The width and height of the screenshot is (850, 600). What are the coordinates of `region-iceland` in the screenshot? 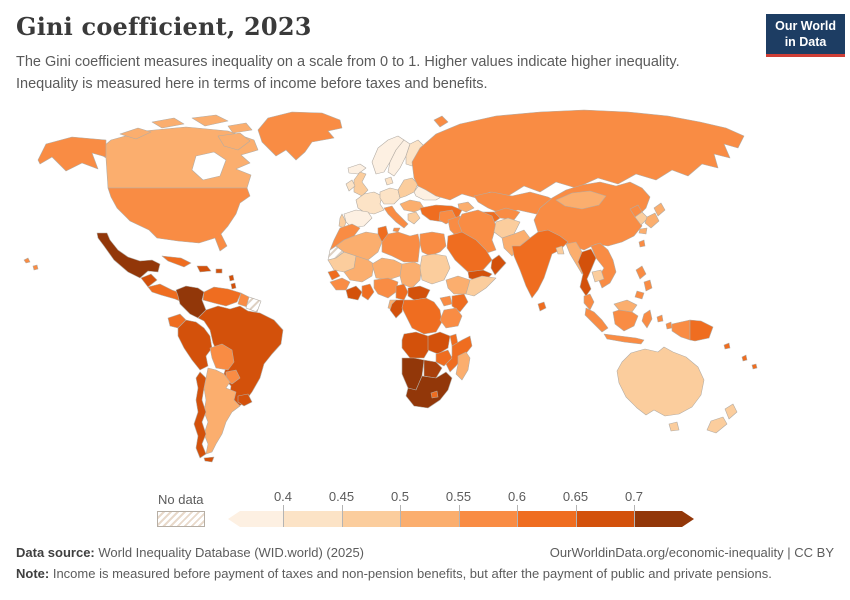 It's located at (357, 169).